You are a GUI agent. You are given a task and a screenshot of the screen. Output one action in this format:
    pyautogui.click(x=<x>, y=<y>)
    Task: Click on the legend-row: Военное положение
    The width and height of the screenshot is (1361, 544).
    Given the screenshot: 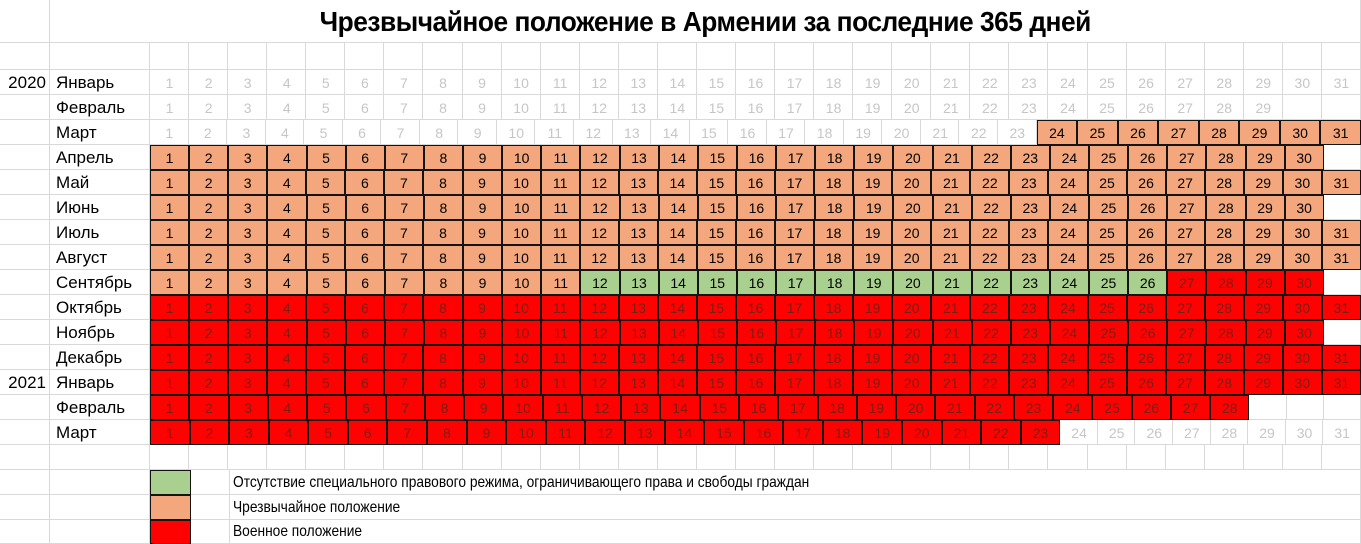 What is the action you would take?
    pyautogui.click(x=680, y=532)
    